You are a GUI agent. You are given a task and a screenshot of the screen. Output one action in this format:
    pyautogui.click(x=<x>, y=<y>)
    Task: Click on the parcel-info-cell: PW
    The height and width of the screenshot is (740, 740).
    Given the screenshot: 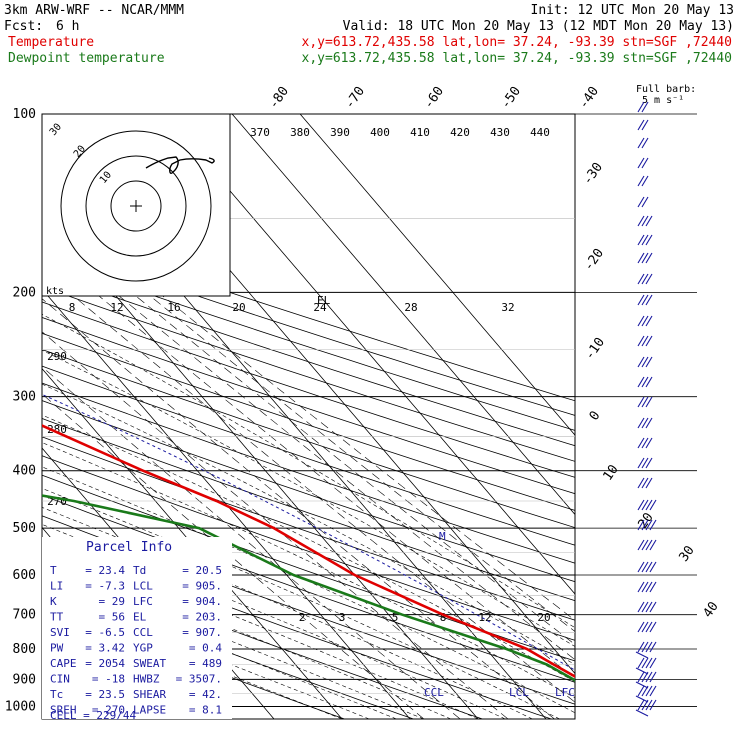 What is the action you would take?
    pyautogui.click(x=57, y=648)
    